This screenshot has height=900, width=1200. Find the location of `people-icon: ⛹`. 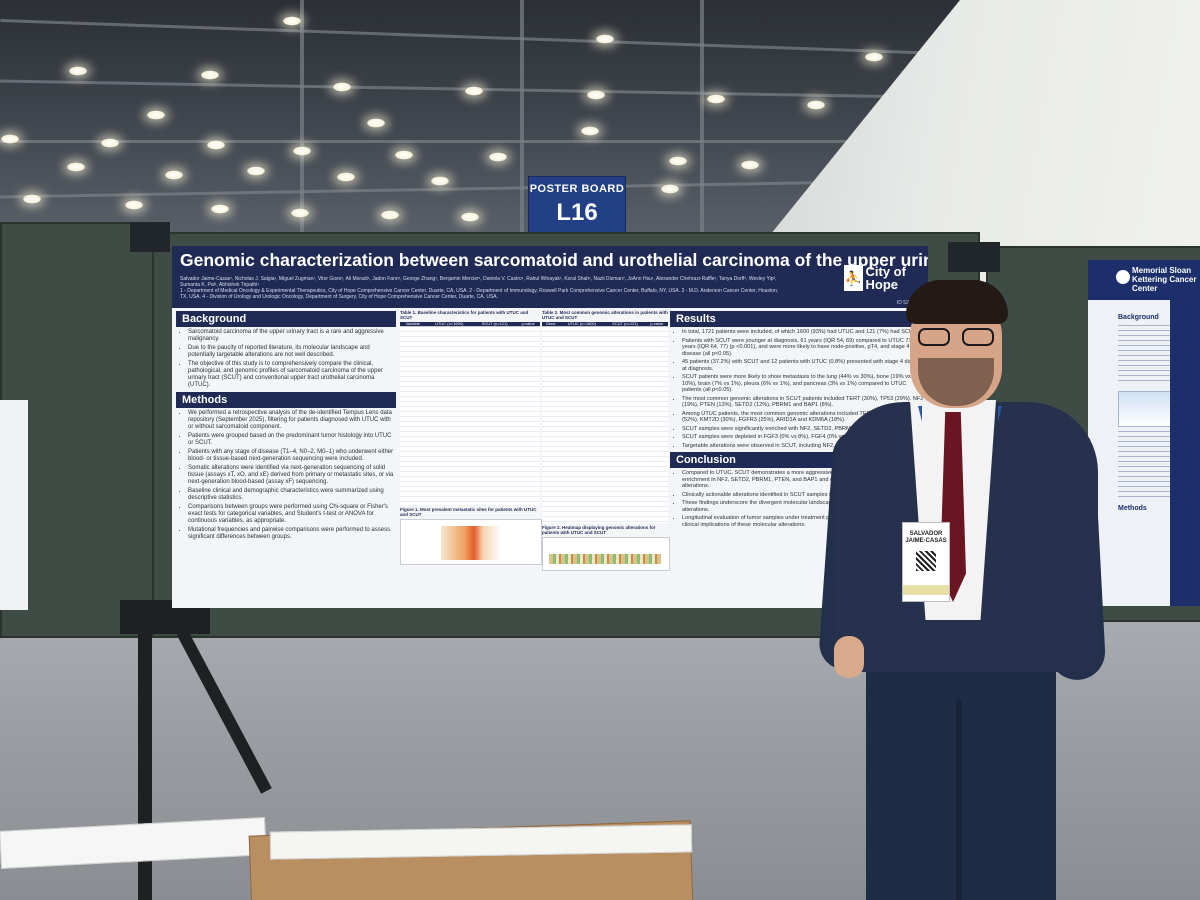

people-icon: ⛹ is located at coordinates (853, 278).